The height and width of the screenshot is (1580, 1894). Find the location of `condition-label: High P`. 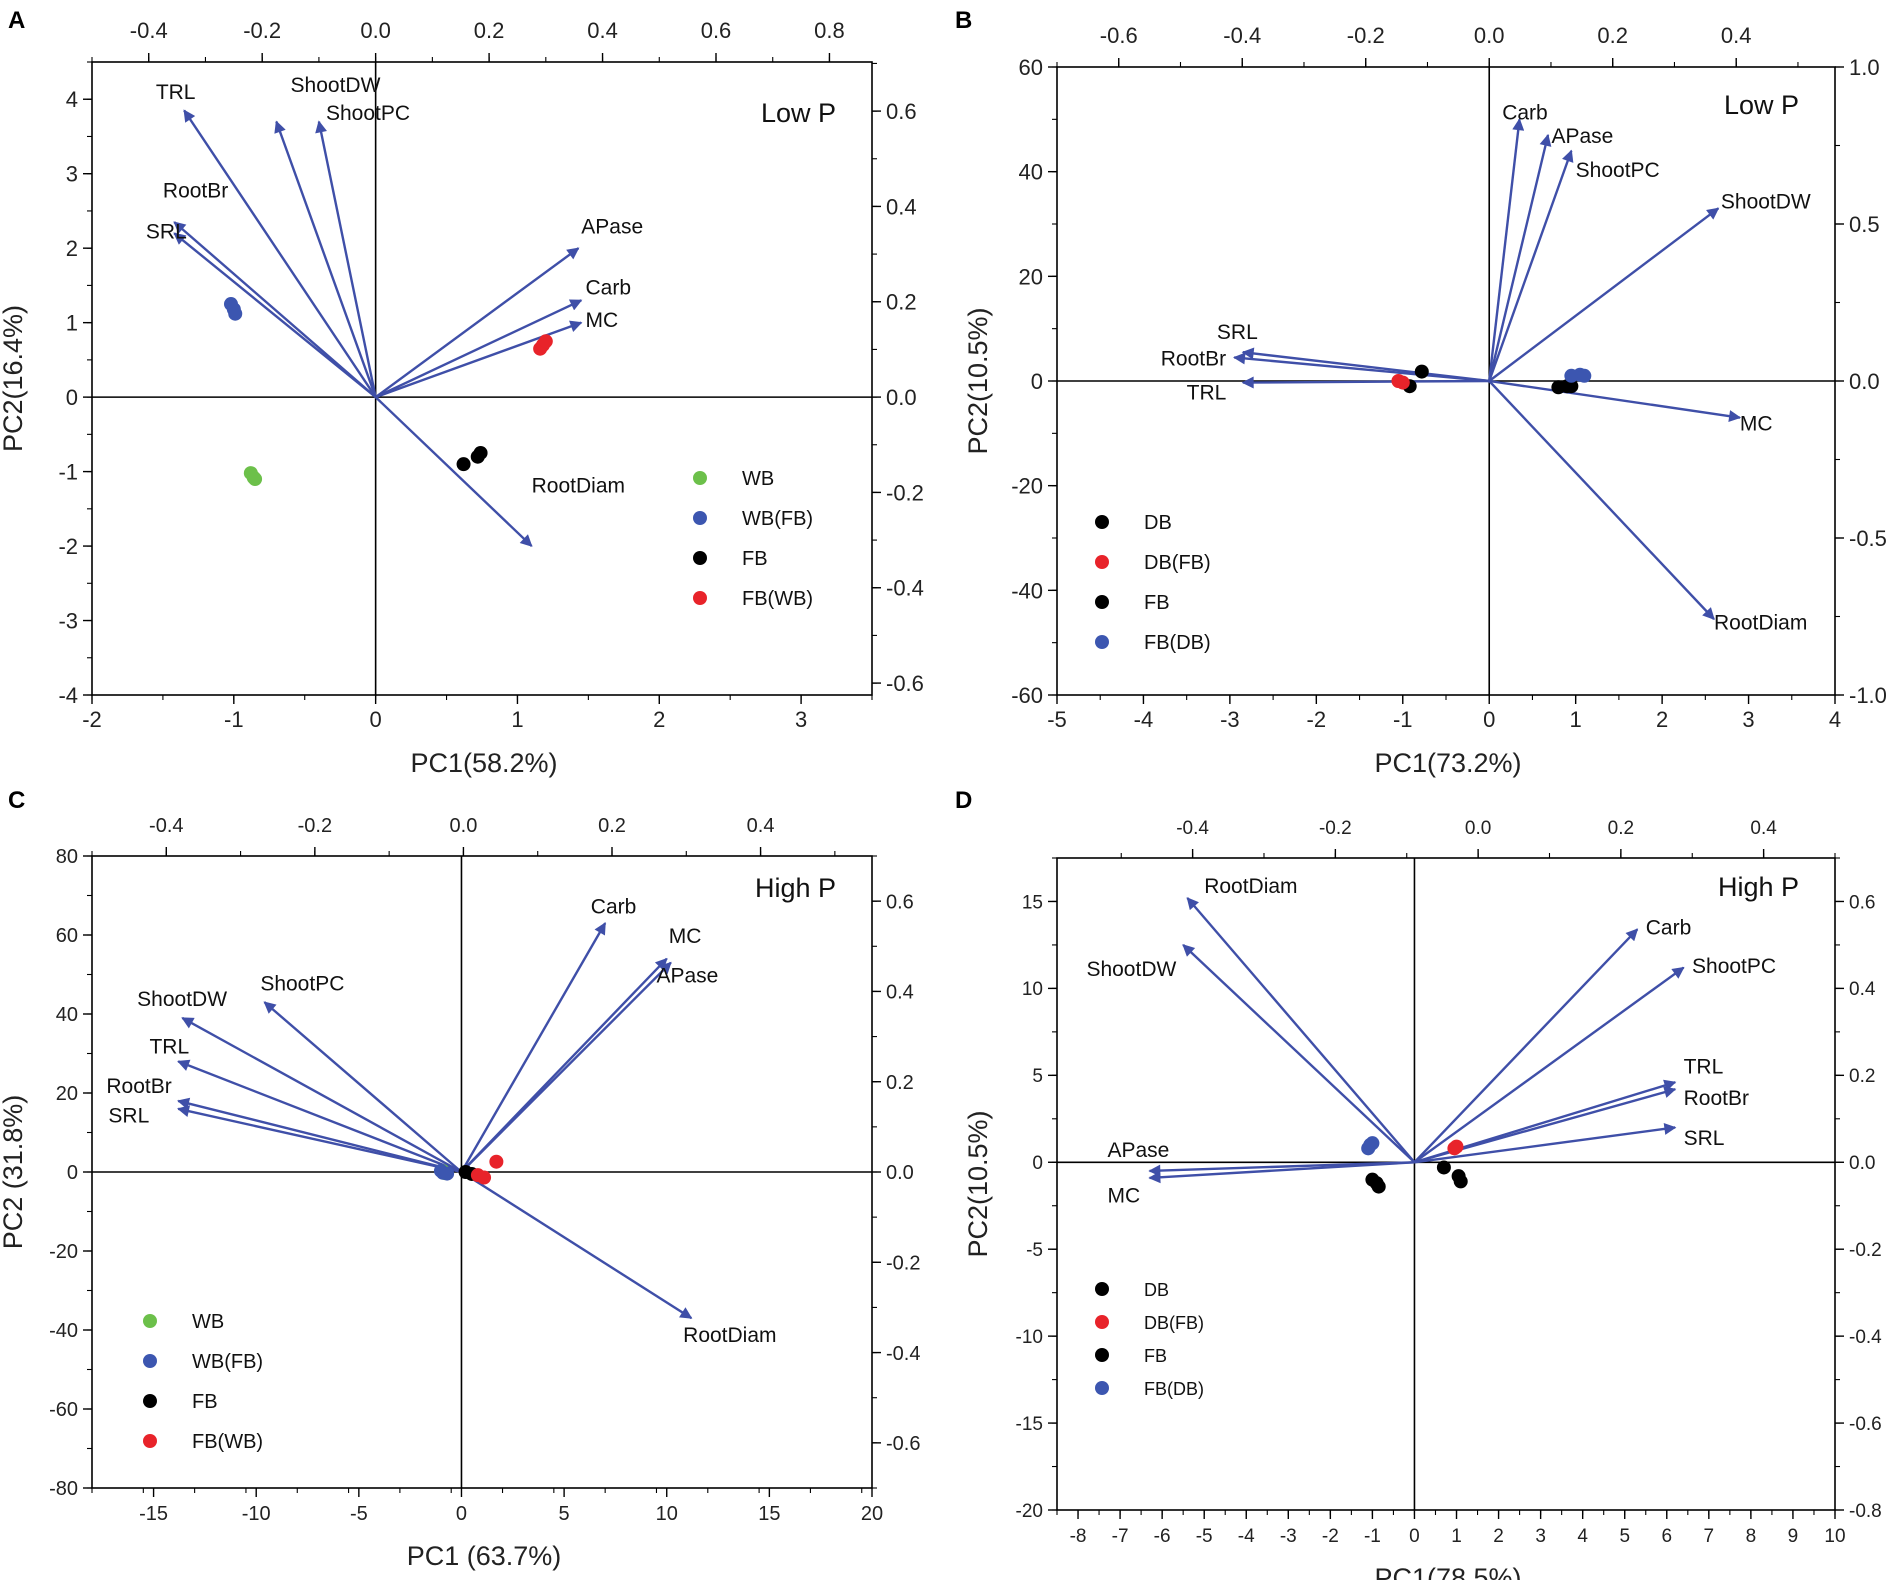

condition-label: High P is located at coordinates (795, 888).